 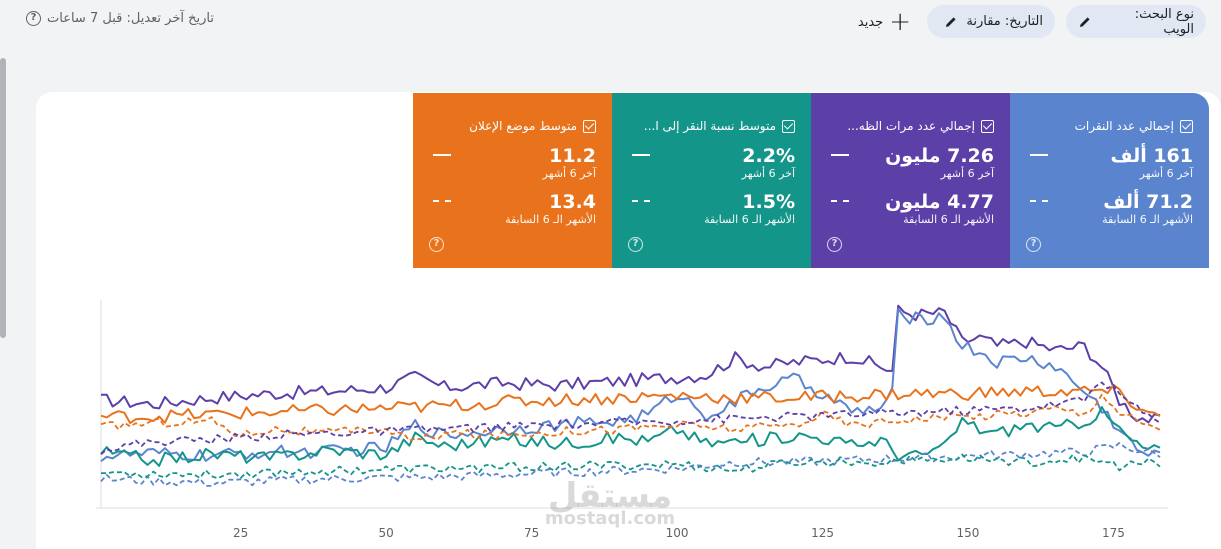 I want to click on last-edit-label: تاريخ آخر تعديل: قبل 7 ساعات, so click(x=130, y=18).